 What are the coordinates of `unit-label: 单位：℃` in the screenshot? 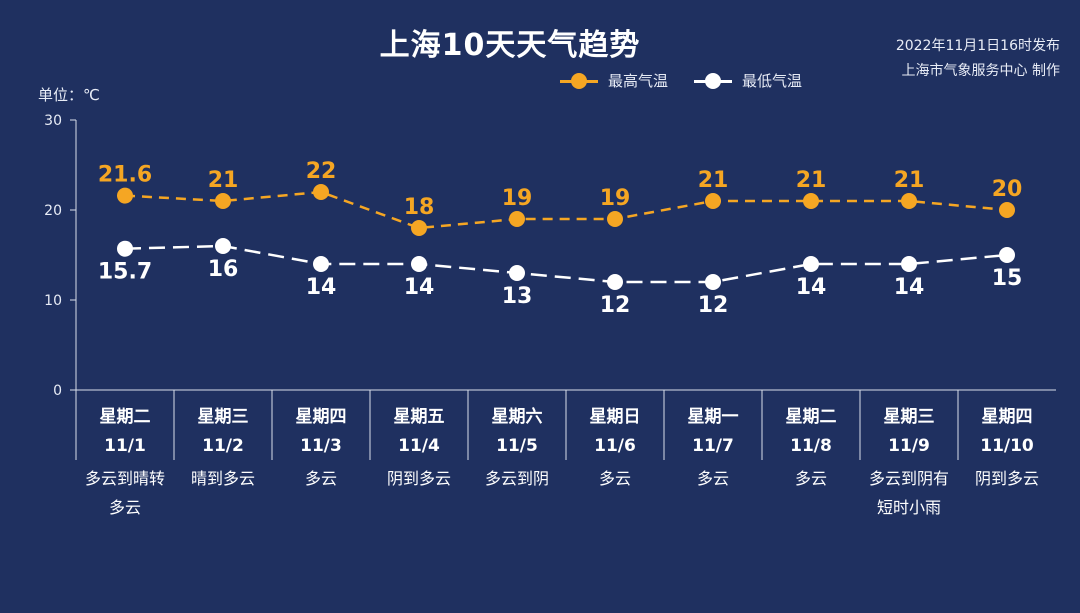 It's located at (69, 95).